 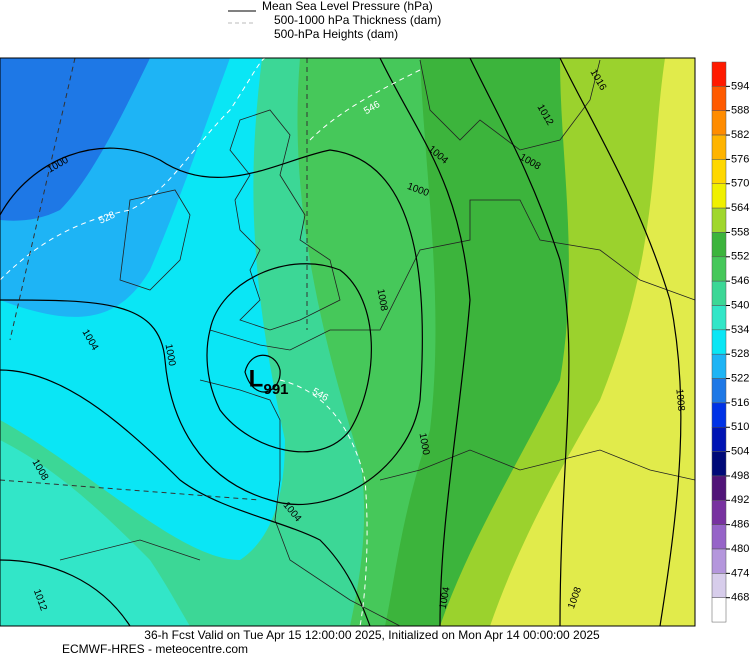 I want to click on colorbar-label: 492, so click(x=740, y=500).